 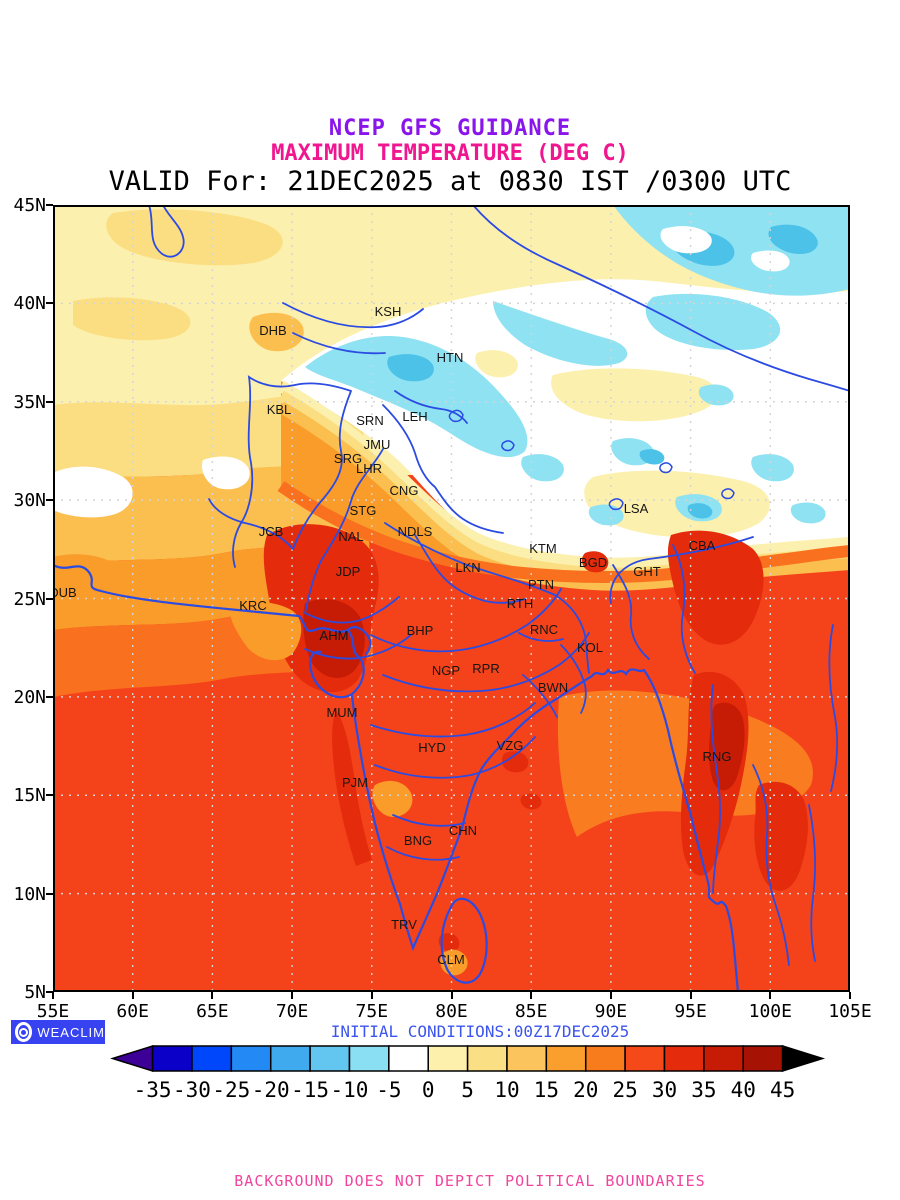 I want to click on station-label-kol: KOL, so click(x=590, y=647).